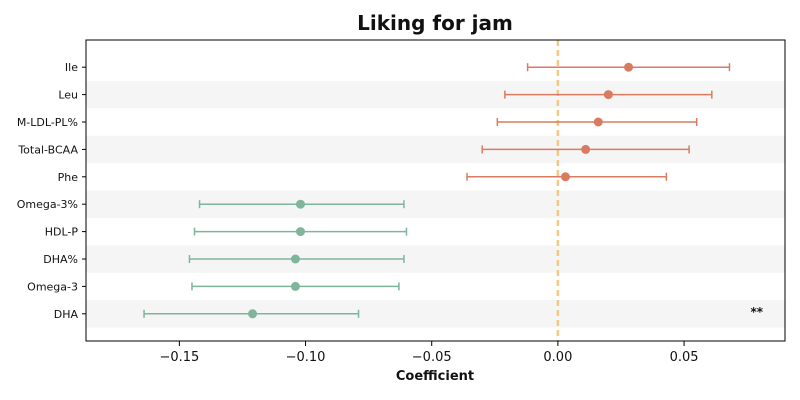 Image resolution: width=800 pixels, height=400 pixels. I want to click on y-tick-label: Total-BCAA, so click(47, 149).